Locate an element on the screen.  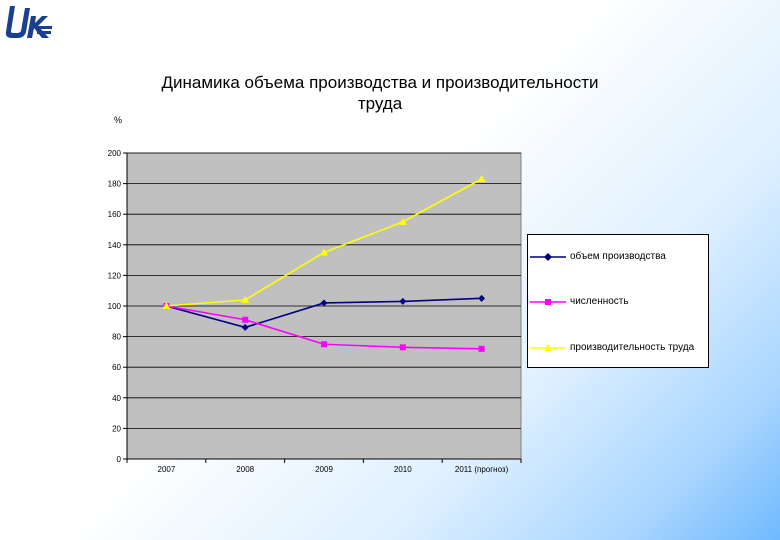
y-tick-label: 180 is located at coordinates (115, 184).